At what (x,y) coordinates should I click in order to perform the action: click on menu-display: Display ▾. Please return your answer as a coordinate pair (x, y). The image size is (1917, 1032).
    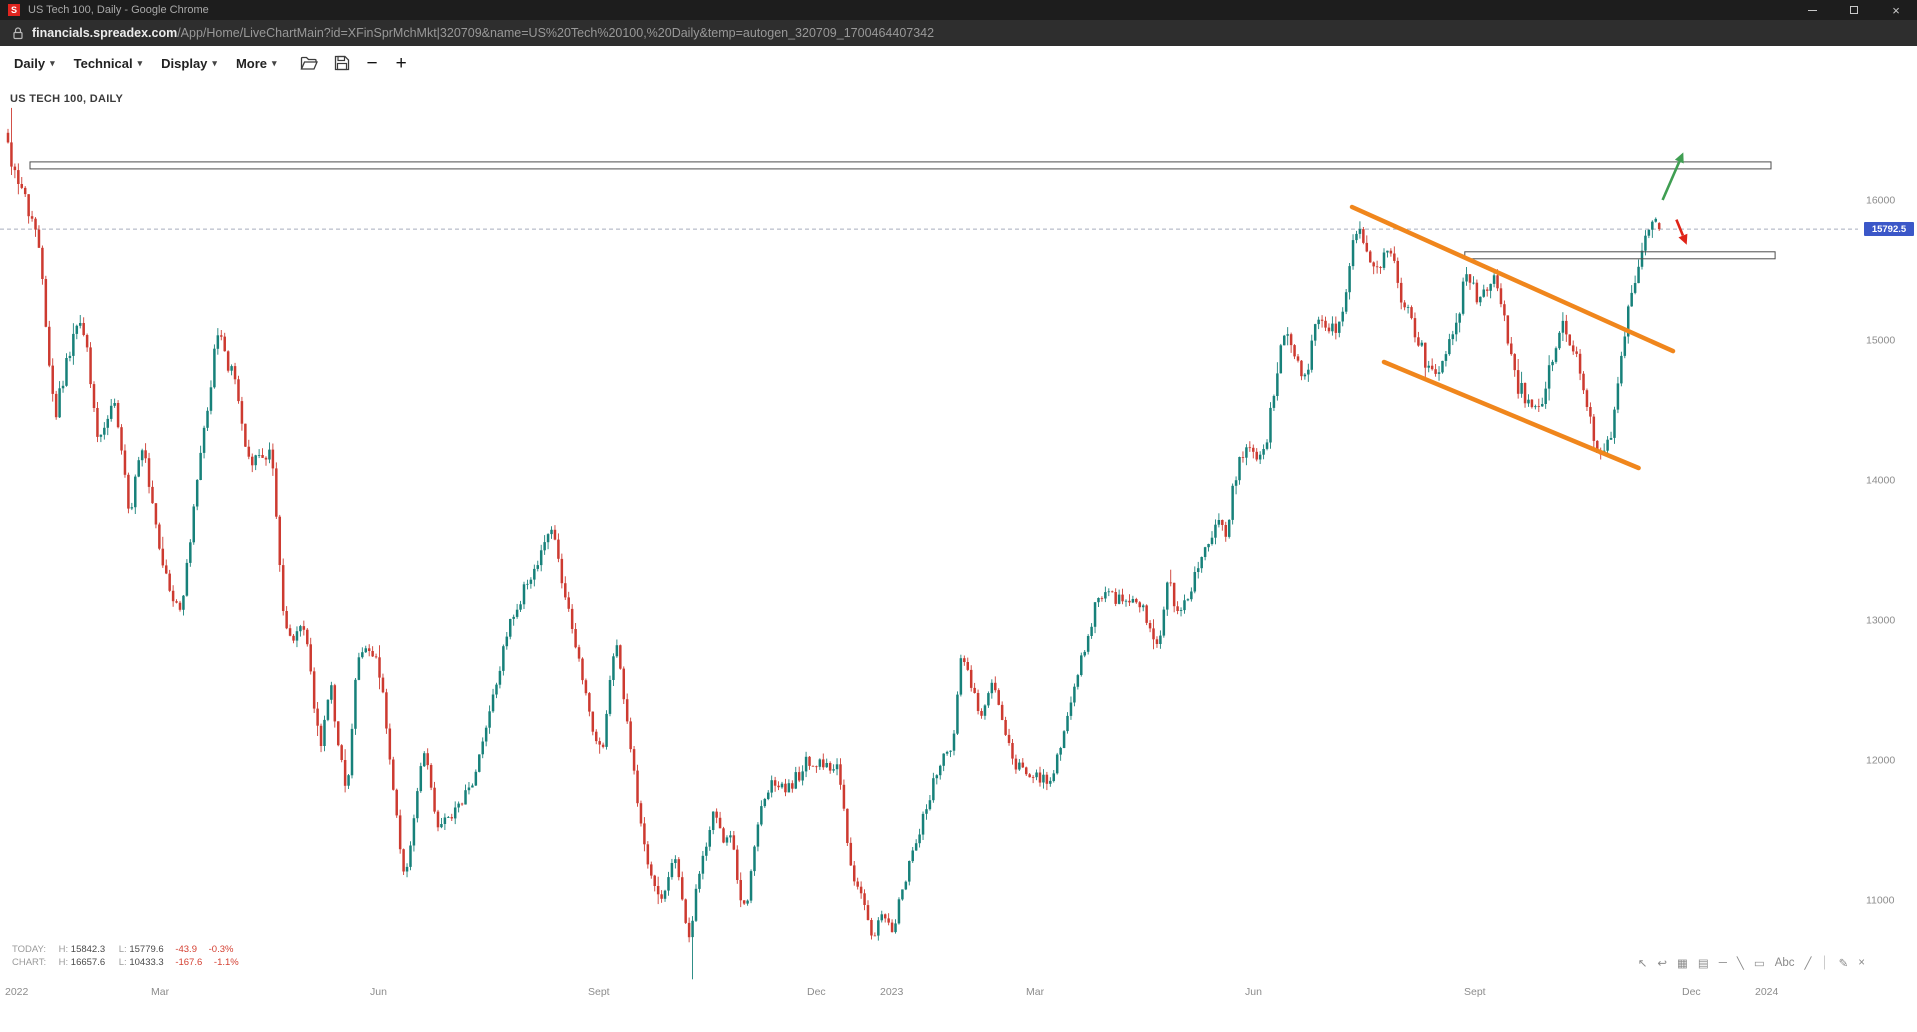
    Looking at the image, I should click on (189, 63).